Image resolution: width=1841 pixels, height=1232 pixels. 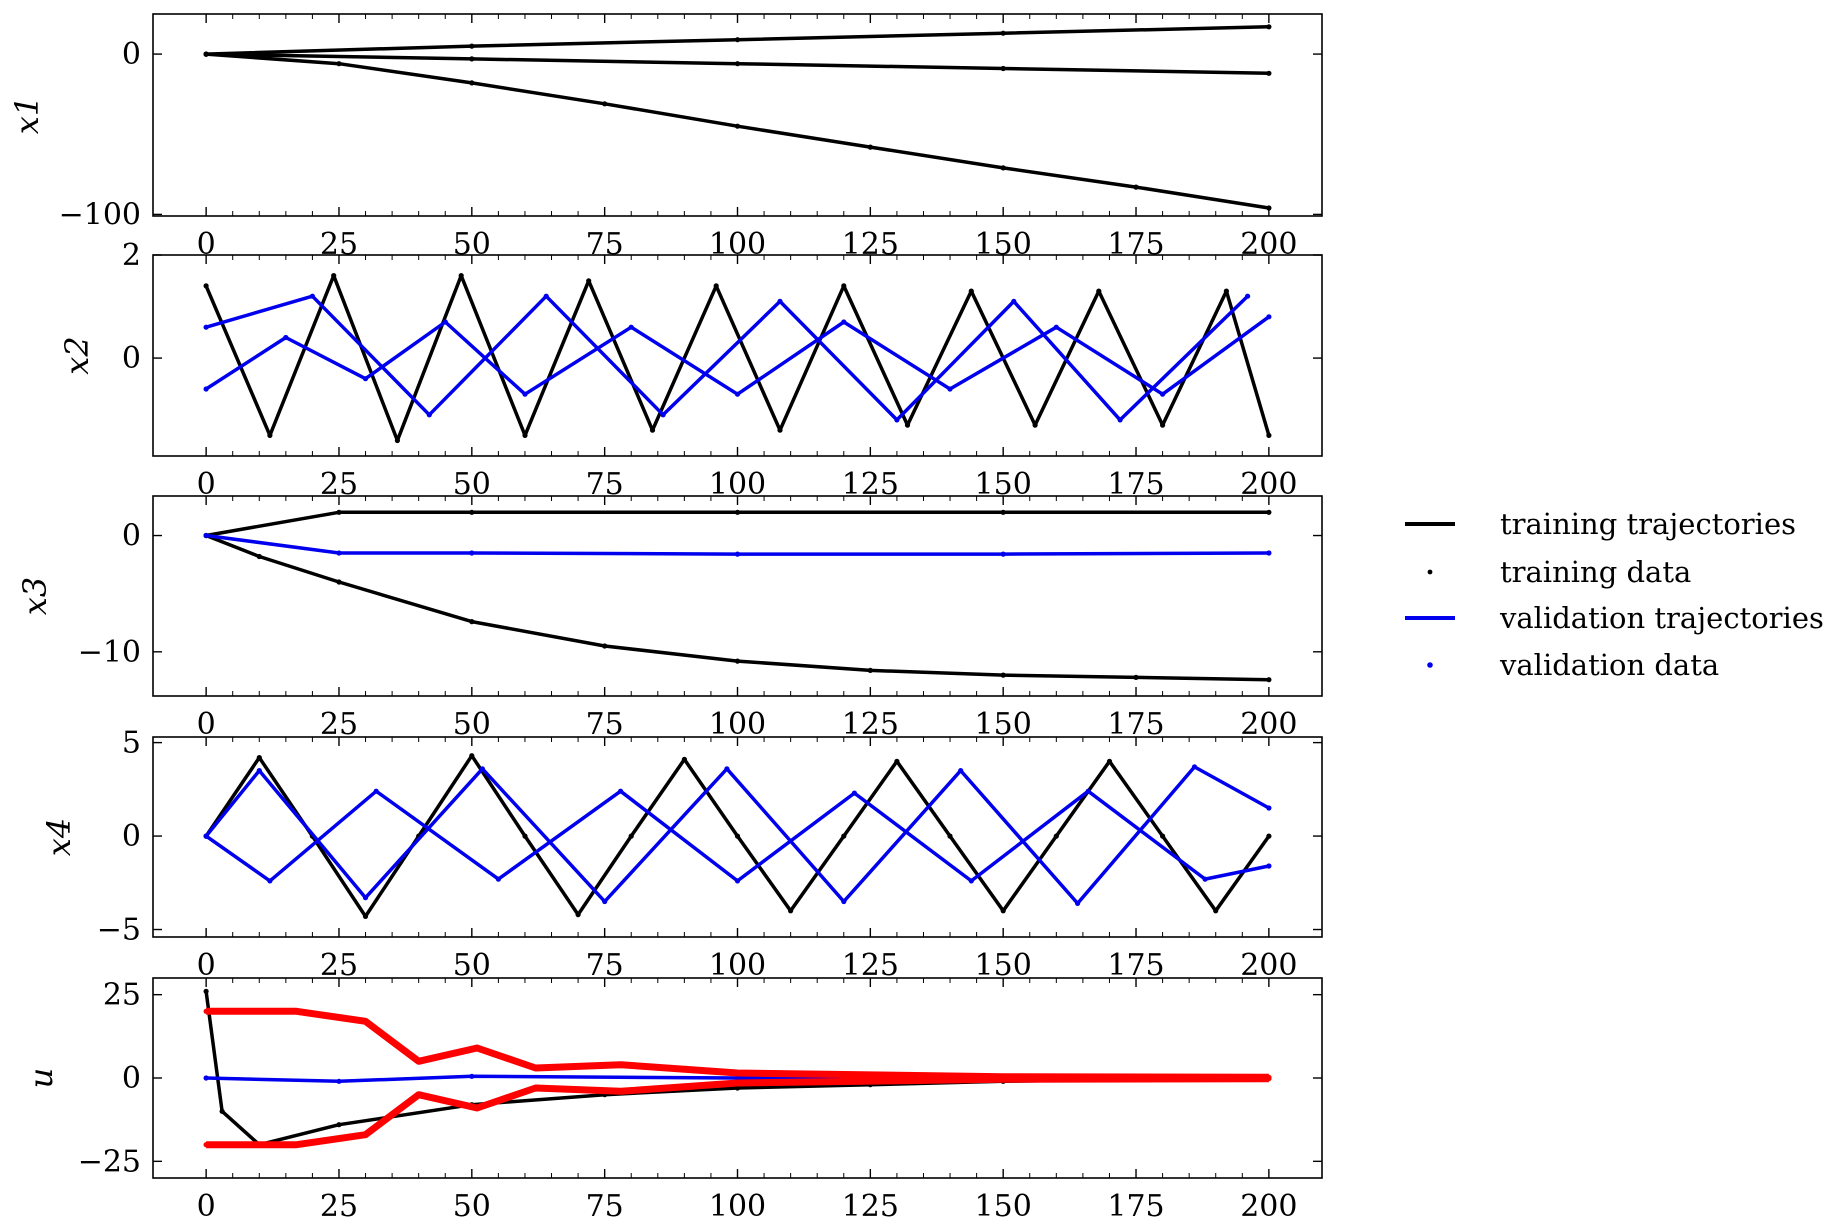 I want to click on panel-5-xtick-label: 150, so click(x=1003, y=1206).